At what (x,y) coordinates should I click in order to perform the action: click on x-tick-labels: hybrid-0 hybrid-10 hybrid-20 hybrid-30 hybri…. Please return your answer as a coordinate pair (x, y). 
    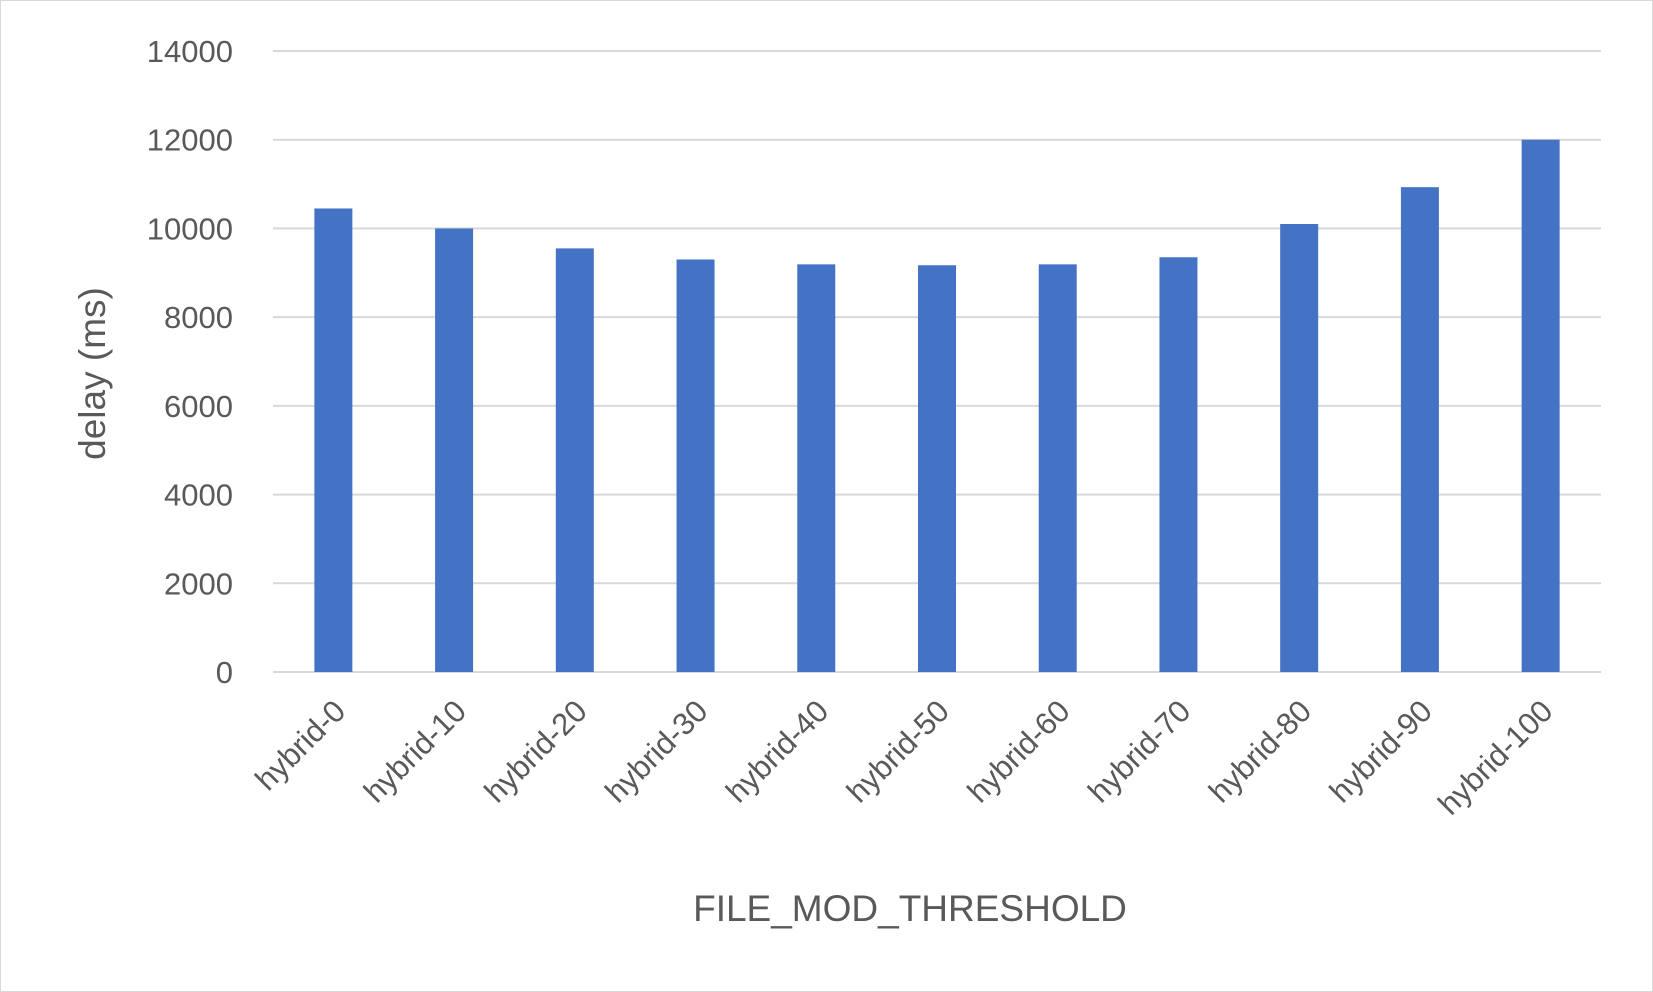
    Looking at the image, I should click on (903, 757).